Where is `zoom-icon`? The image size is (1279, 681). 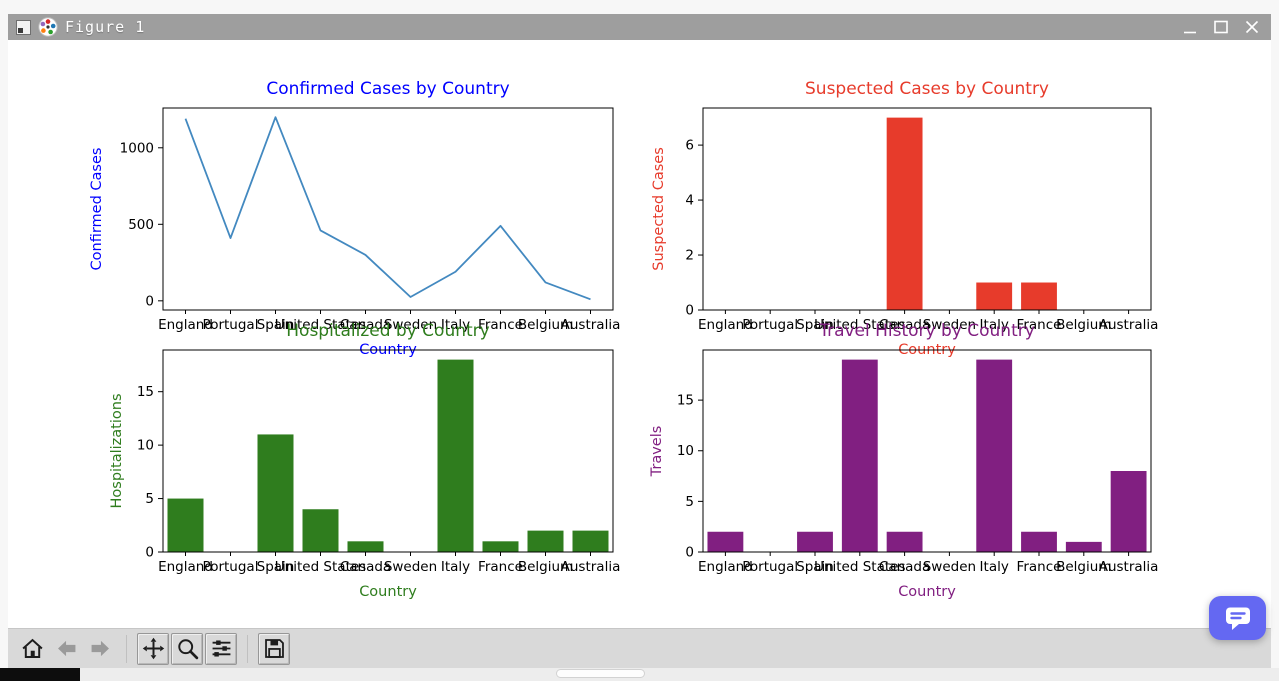
zoom-icon is located at coordinates (187, 649).